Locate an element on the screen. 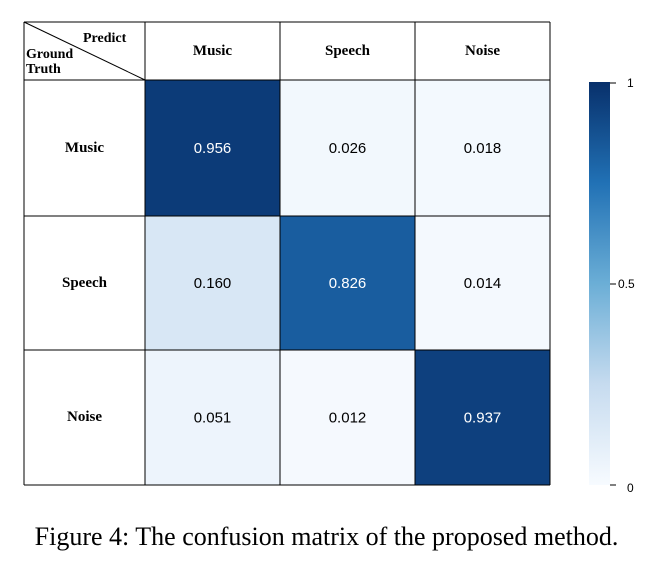 The width and height of the screenshot is (653, 565). heatmap-cell-noise-speech is located at coordinates (347, 417).